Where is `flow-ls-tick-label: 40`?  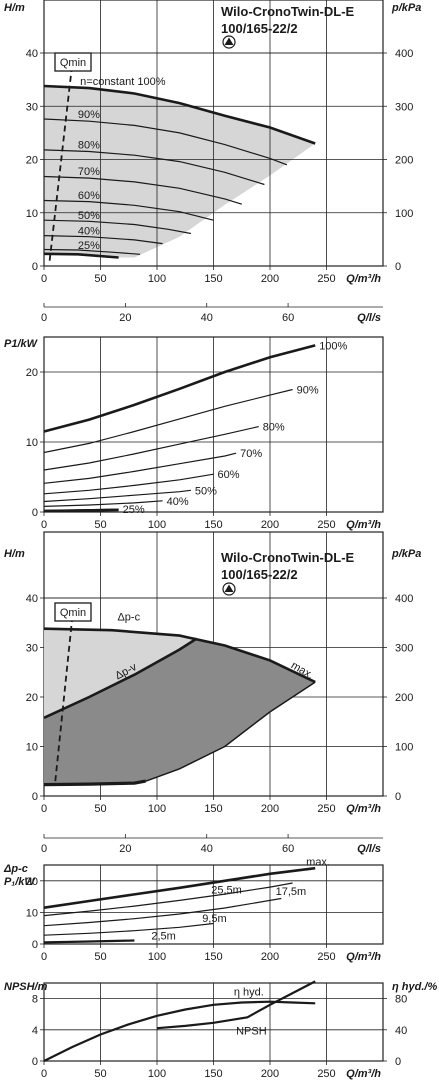 flow-ls-tick-label: 40 is located at coordinates (207, 318).